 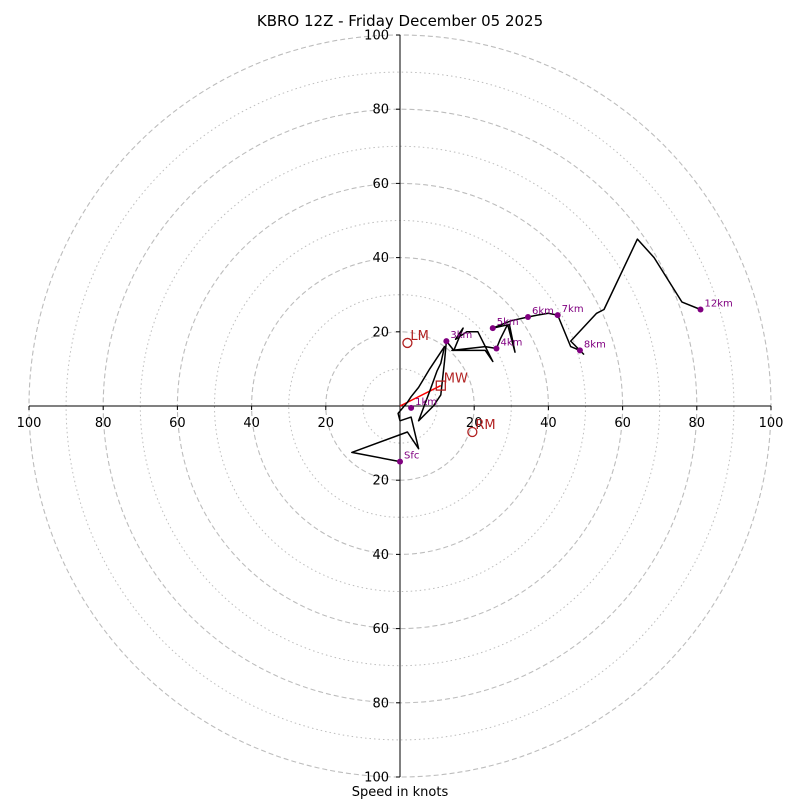 What do you see at coordinates (411, 456) in the screenshot?
I see `height-marker-label: Sfc` at bounding box center [411, 456].